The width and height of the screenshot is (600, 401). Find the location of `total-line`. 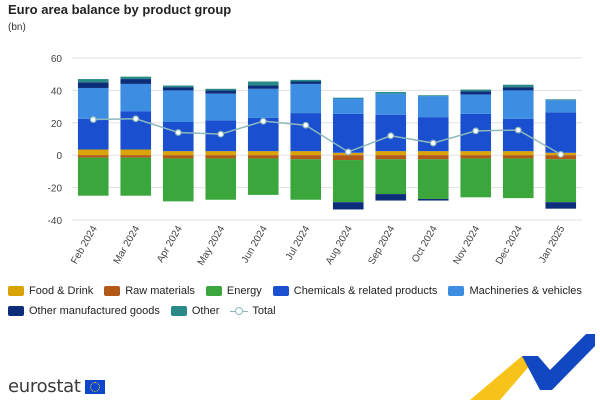

total-line is located at coordinates (327, 136).